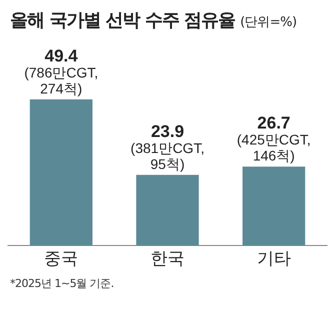 Image resolution: width=335 pixels, height=332 pixels. Describe the element at coordinates (167, 164) in the screenshot. I see `annotation: 95척)` at that location.